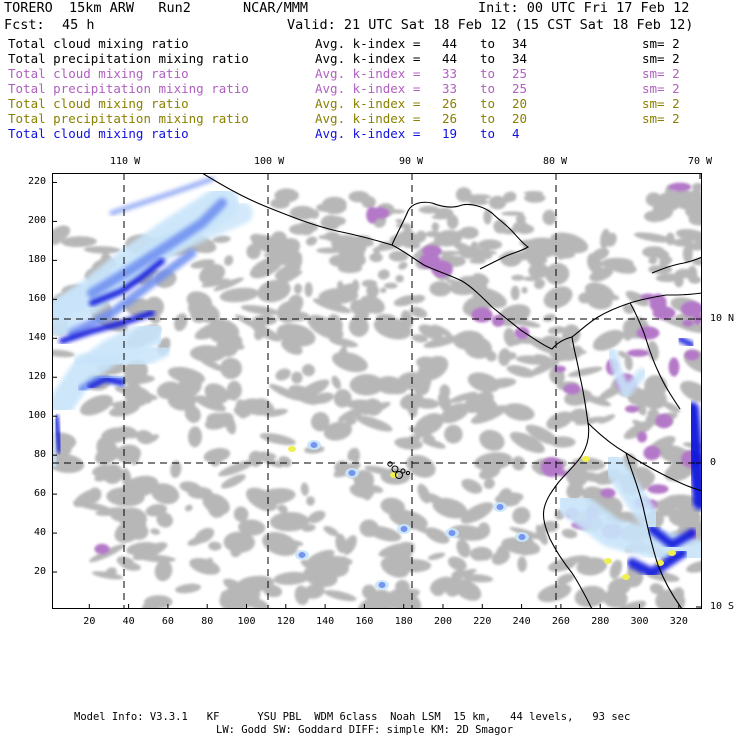 The width and height of the screenshot is (740, 740). What do you see at coordinates (36, 221) in the screenshot?
I see `y-grid-label: 200` at bounding box center [36, 221].